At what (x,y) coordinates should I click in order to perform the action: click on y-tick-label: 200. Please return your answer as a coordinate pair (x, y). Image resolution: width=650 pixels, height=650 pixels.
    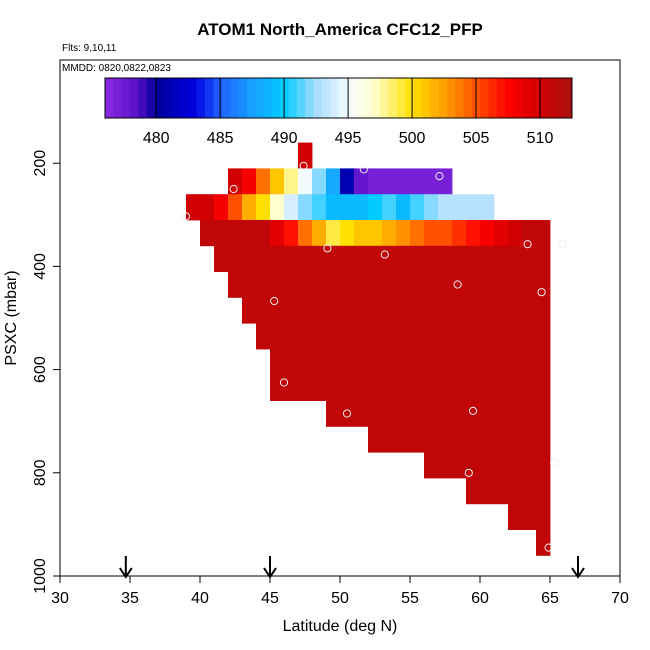
    Looking at the image, I should click on (40, 163).